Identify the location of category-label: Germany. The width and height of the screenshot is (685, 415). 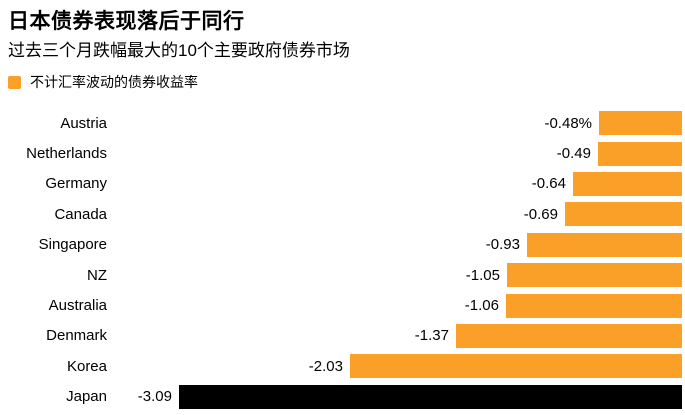
(76, 184).